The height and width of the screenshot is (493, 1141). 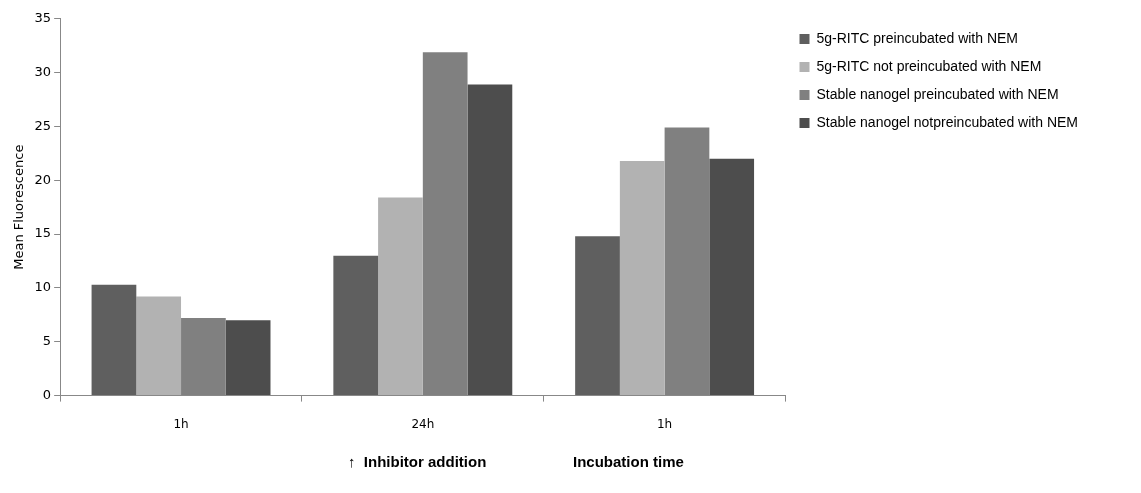 I want to click on legend-label: 5g-RITC preincubated with NEM, so click(x=917, y=37).